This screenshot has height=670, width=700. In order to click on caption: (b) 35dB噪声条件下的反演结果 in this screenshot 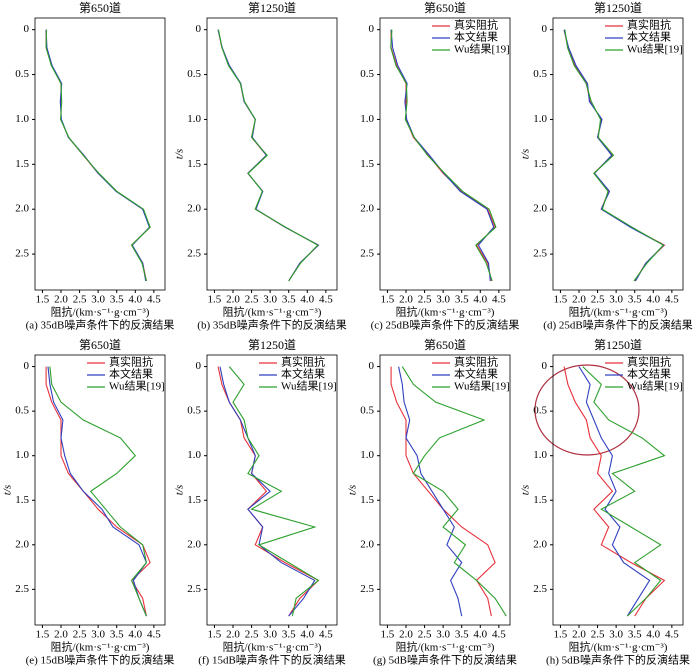, I will do `click(271, 325)`.